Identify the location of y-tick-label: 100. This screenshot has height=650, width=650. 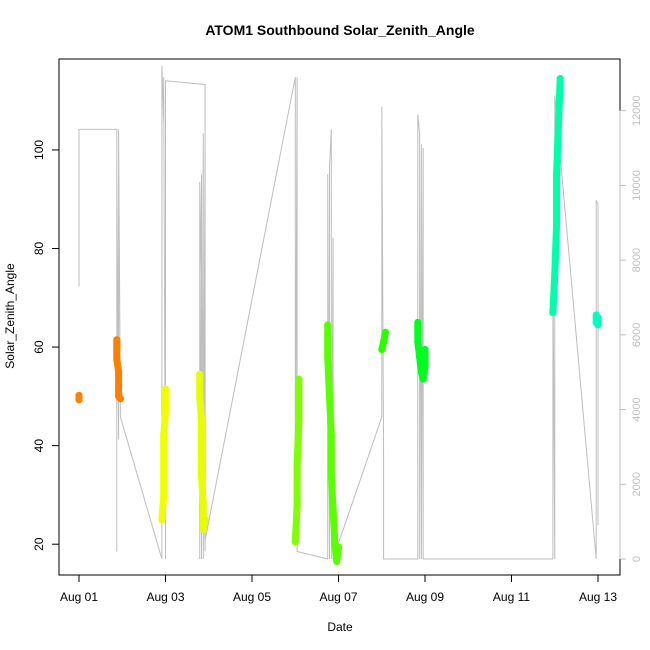
(39, 150).